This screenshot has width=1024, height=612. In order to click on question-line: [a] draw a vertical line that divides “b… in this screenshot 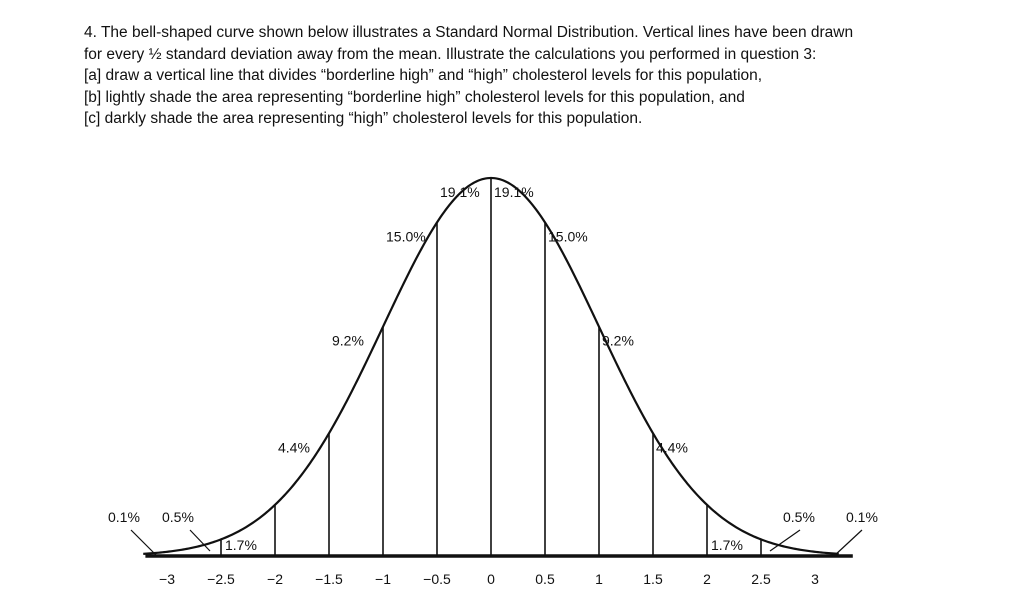, I will do `click(423, 75)`.